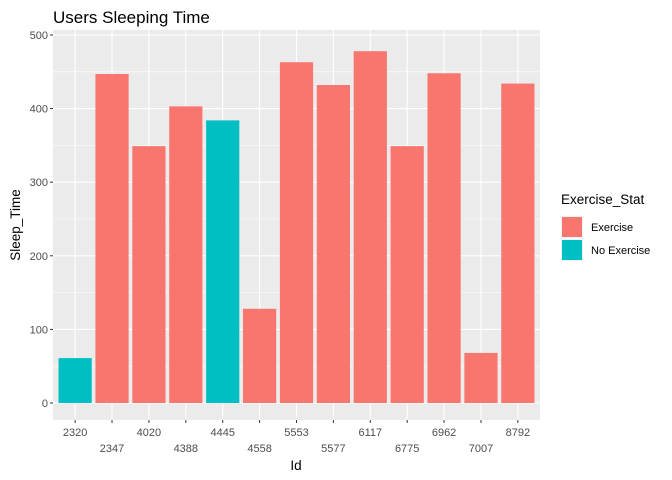  I want to click on y-tick-label: 300, so click(39, 183).